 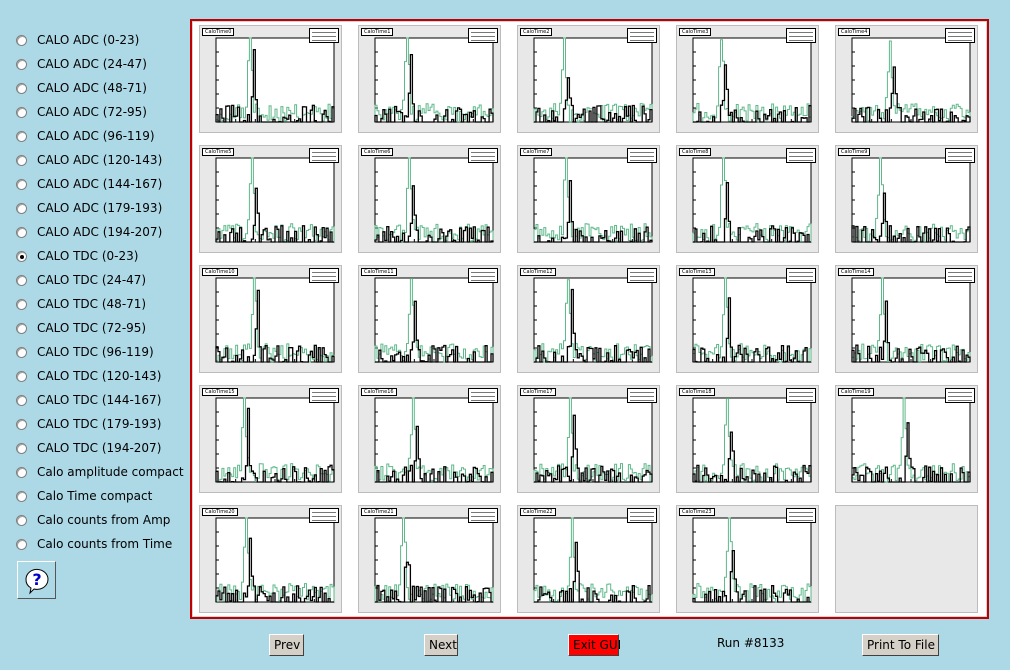 What do you see at coordinates (101, 352) in the screenshot?
I see `radio-option: CALO TDC (96-119)` at bounding box center [101, 352].